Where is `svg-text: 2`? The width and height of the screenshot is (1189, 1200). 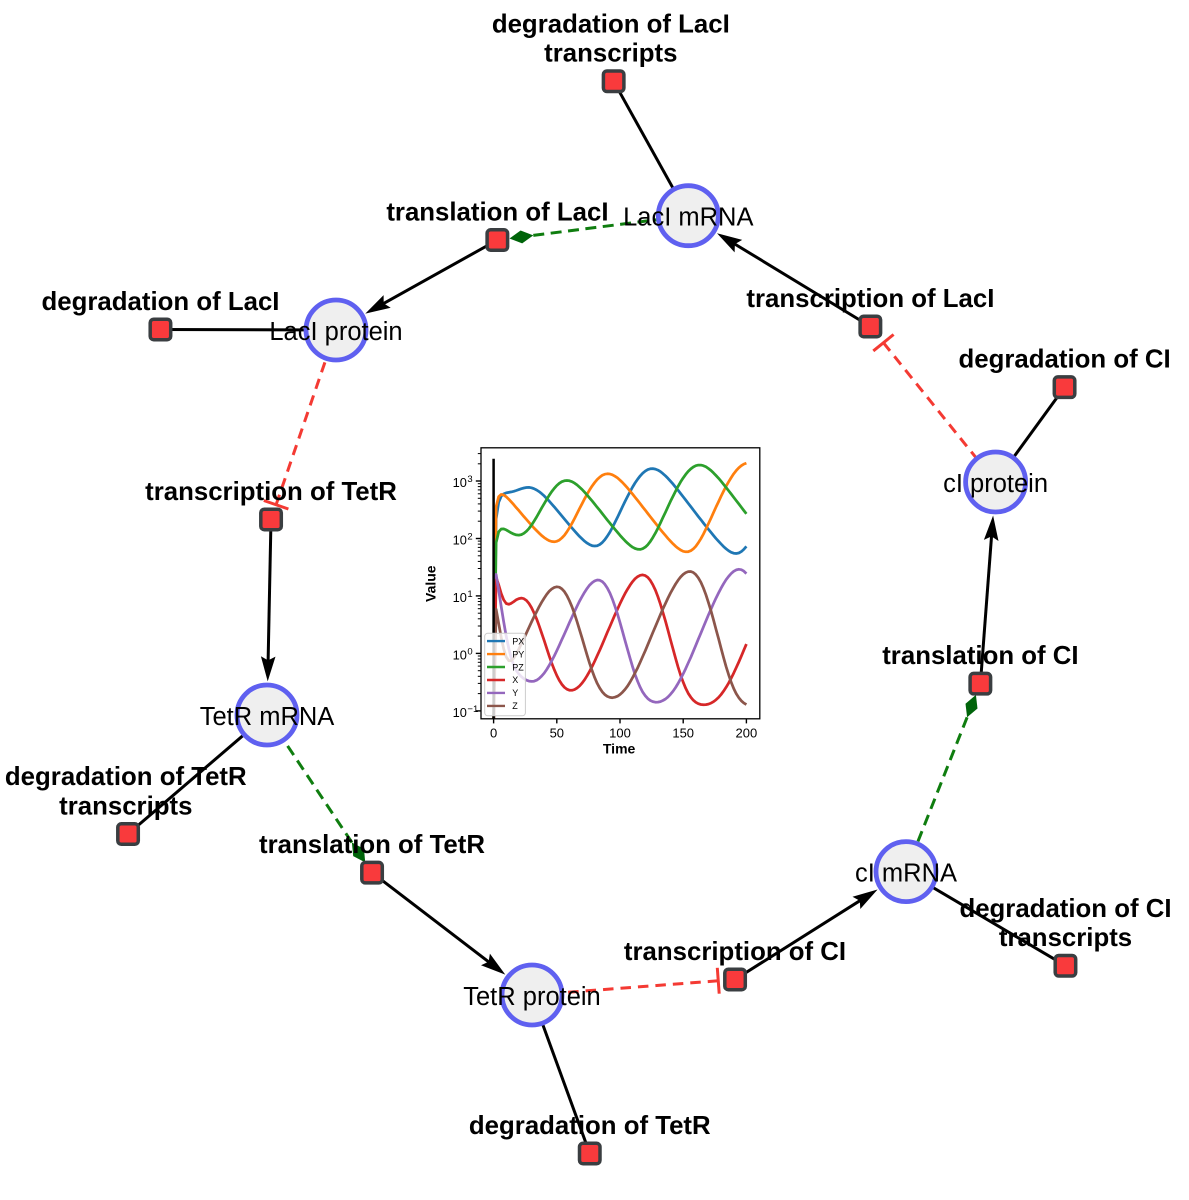
svg-text: 2 is located at coordinates (469, 537).